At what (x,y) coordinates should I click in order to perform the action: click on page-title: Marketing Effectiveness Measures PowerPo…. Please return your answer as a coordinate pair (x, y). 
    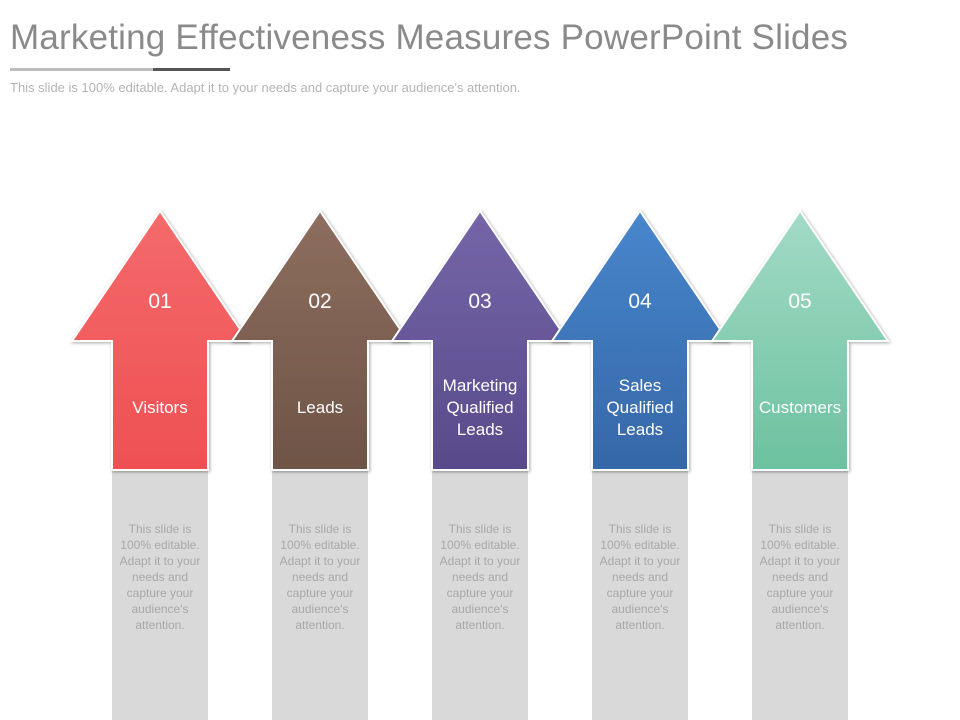
    Looking at the image, I should click on (429, 37).